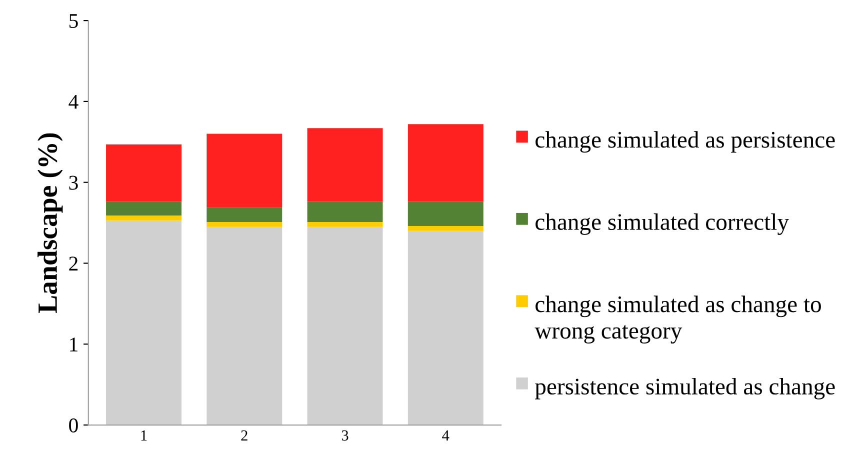 The height and width of the screenshot is (457, 842). Describe the element at coordinates (74, 345) in the screenshot. I see `y-tick-label: 1` at that location.